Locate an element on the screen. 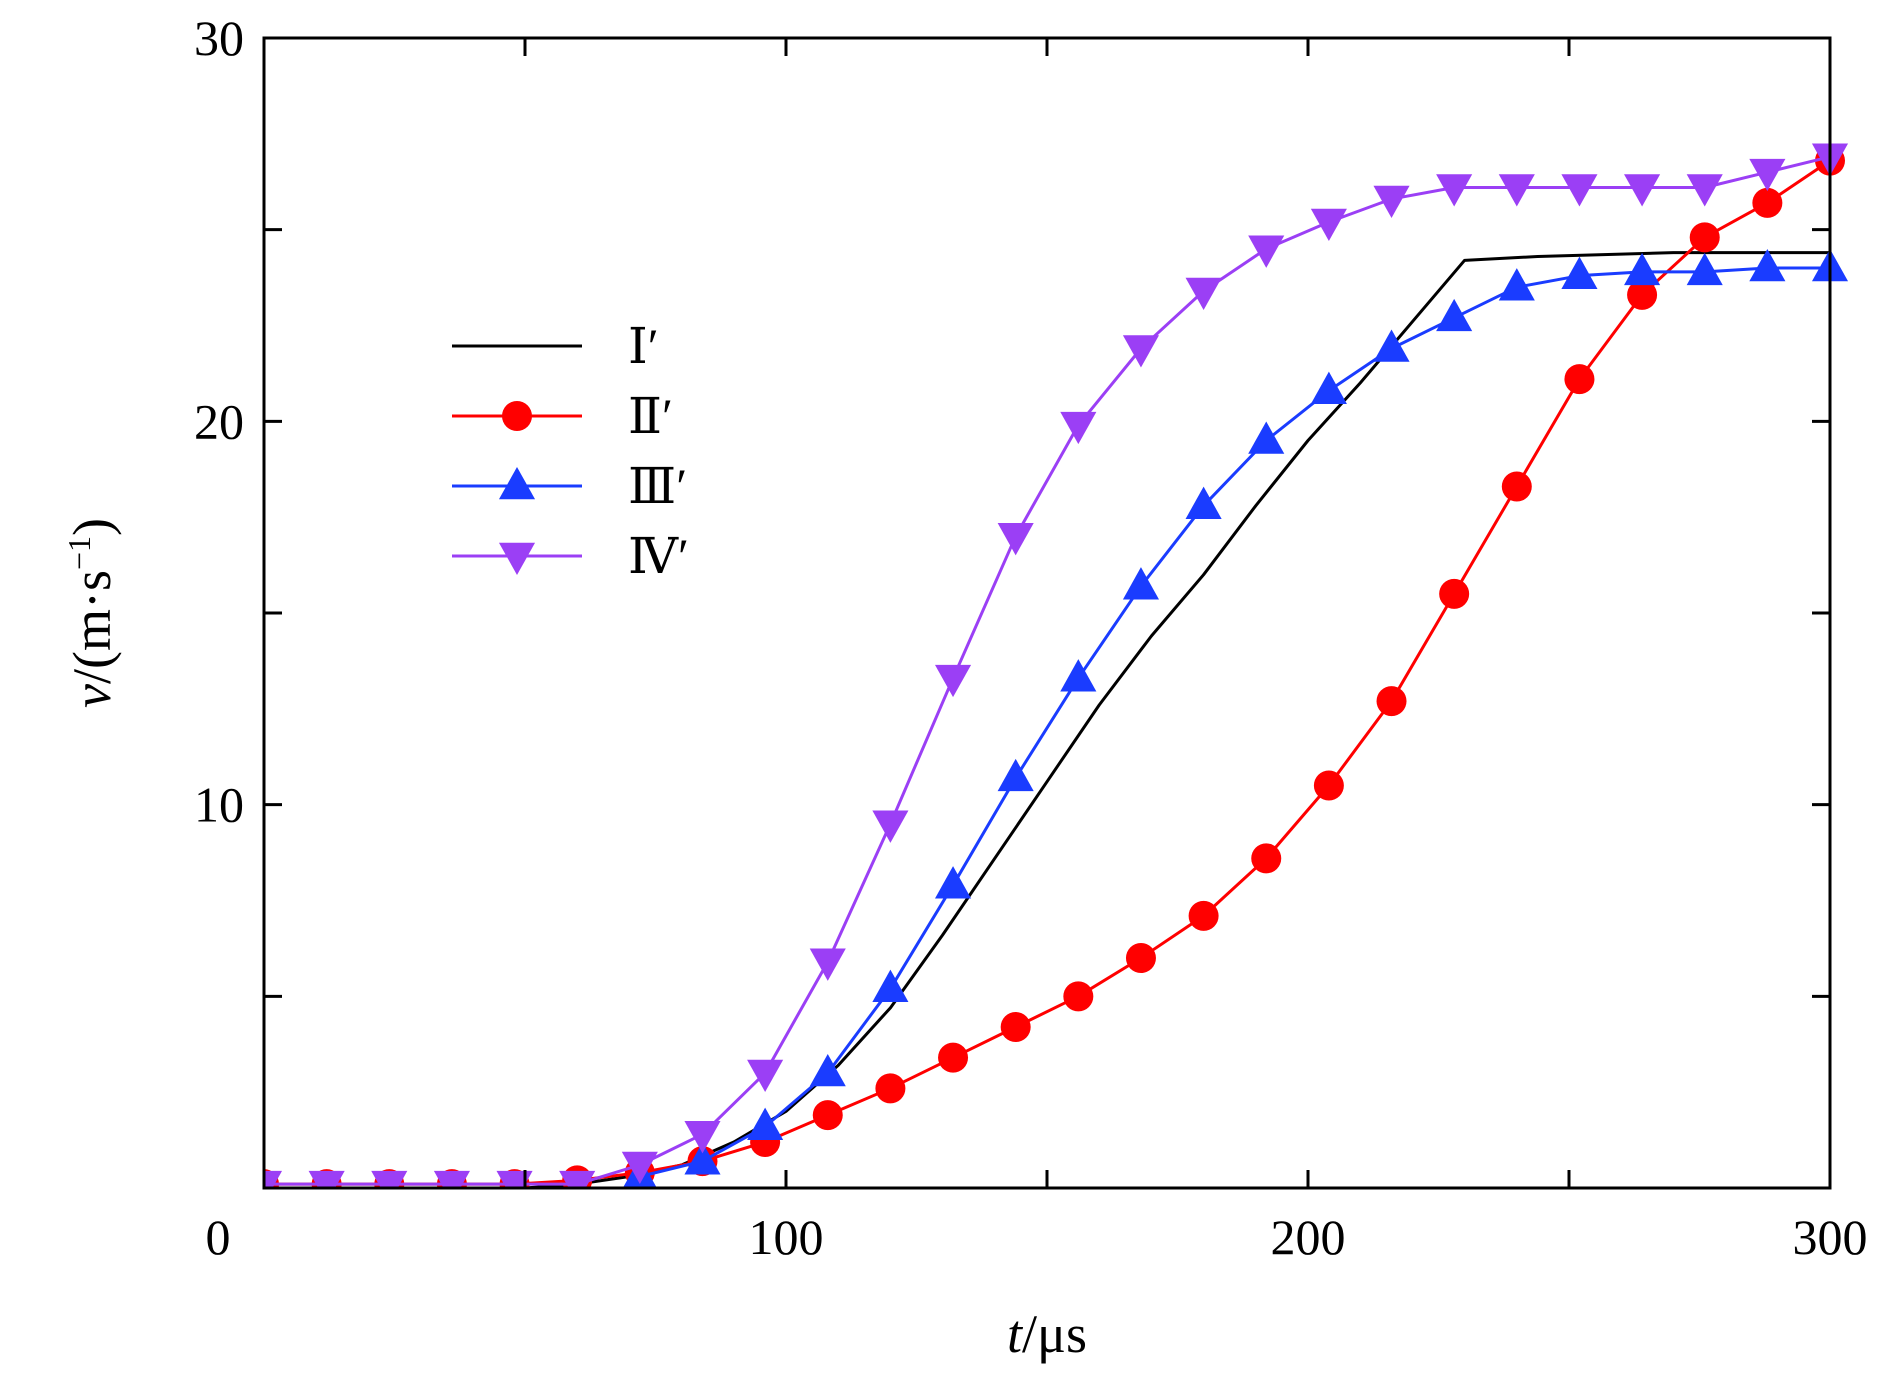 The height and width of the screenshot is (1375, 1890). y-axis-label: v/(m·s−1) is located at coordinates (91, 613).